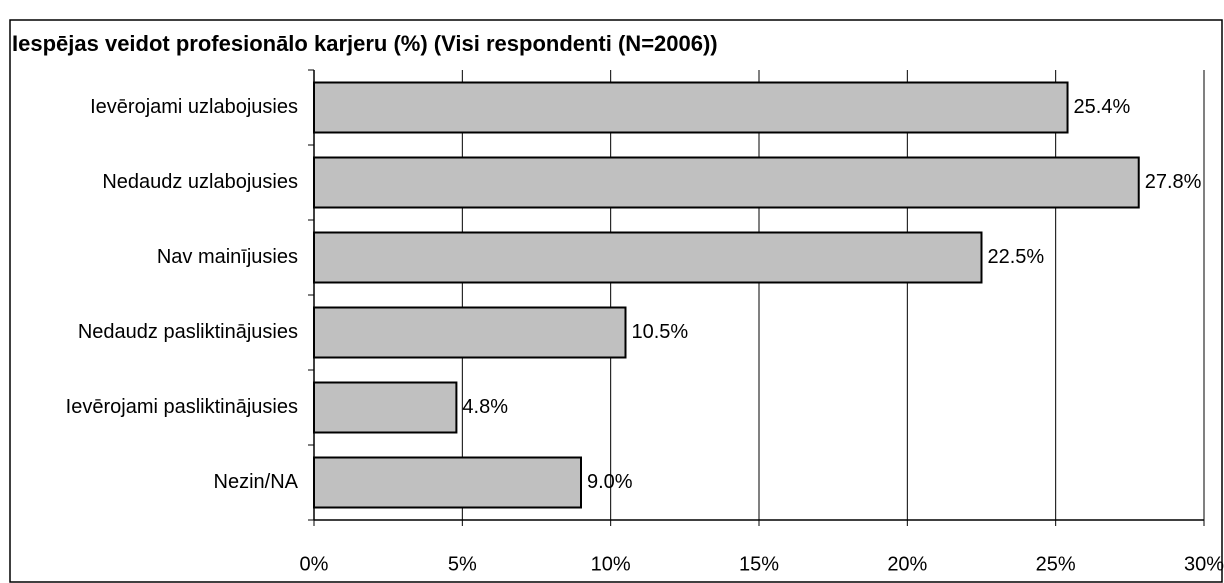 Image resolution: width=1224 pixels, height=583 pixels. I want to click on x-tick-label: 5%, so click(462, 564).